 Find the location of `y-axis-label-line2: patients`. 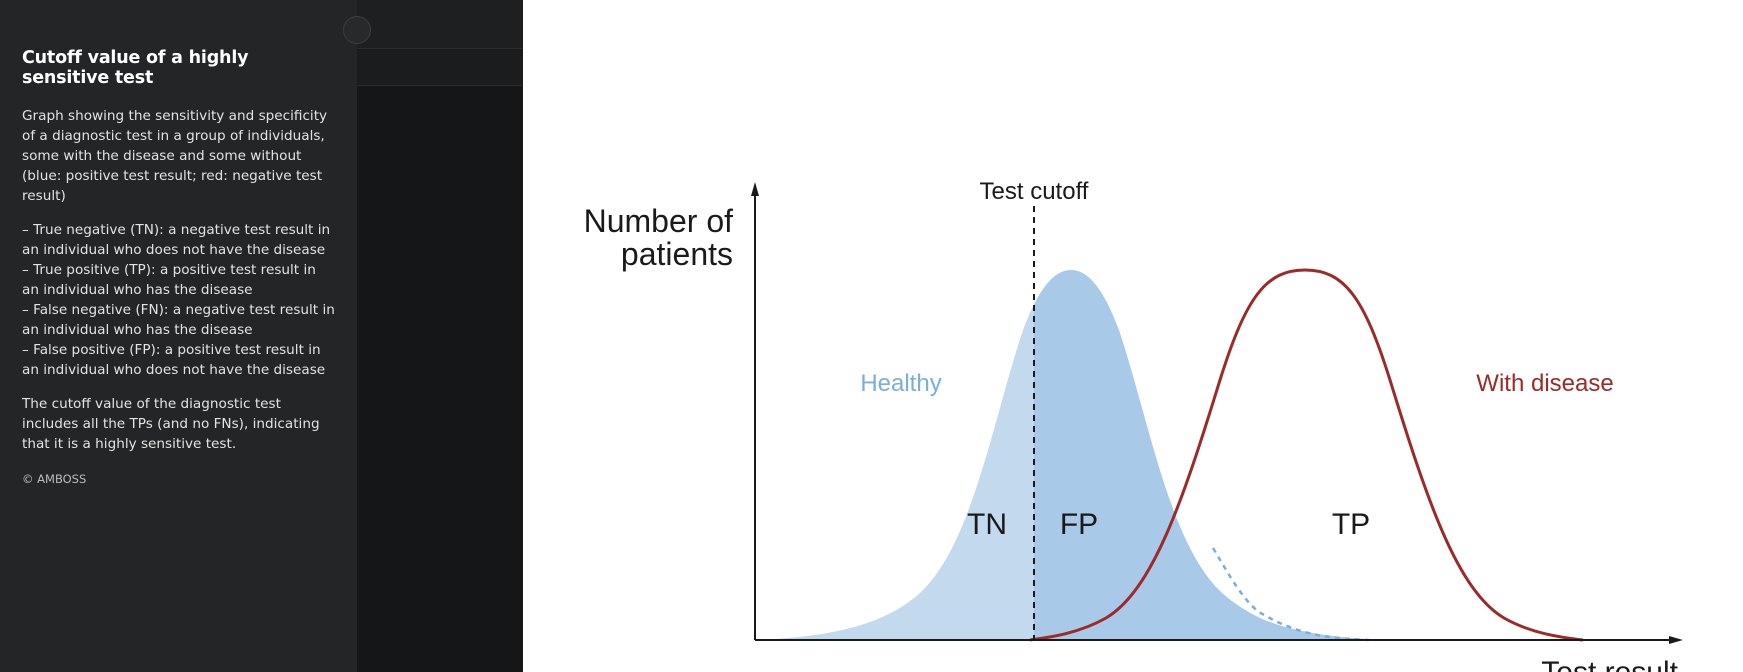

y-axis-label-line2: patients is located at coordinates (677, 254).